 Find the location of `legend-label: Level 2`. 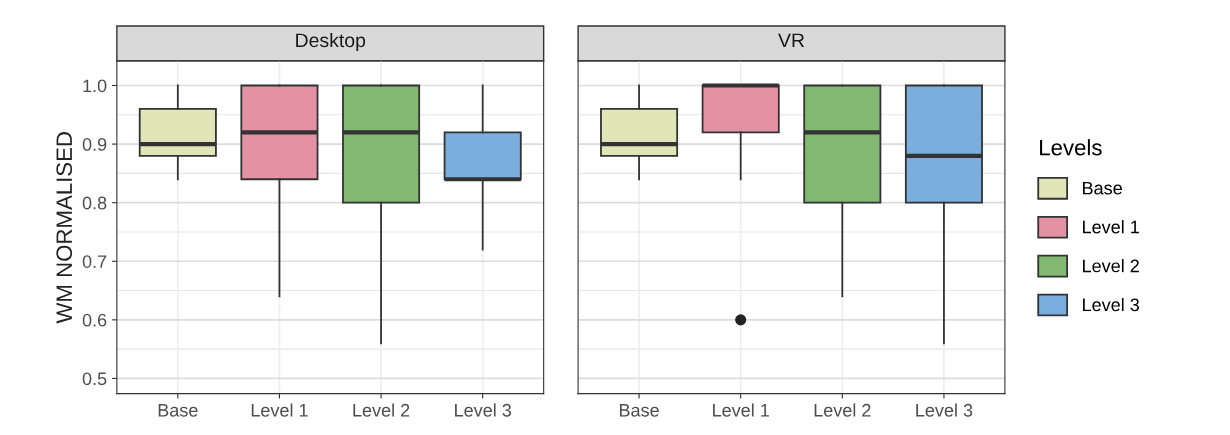

legend-label: Level 2 is located at coordinates (1111, 266).